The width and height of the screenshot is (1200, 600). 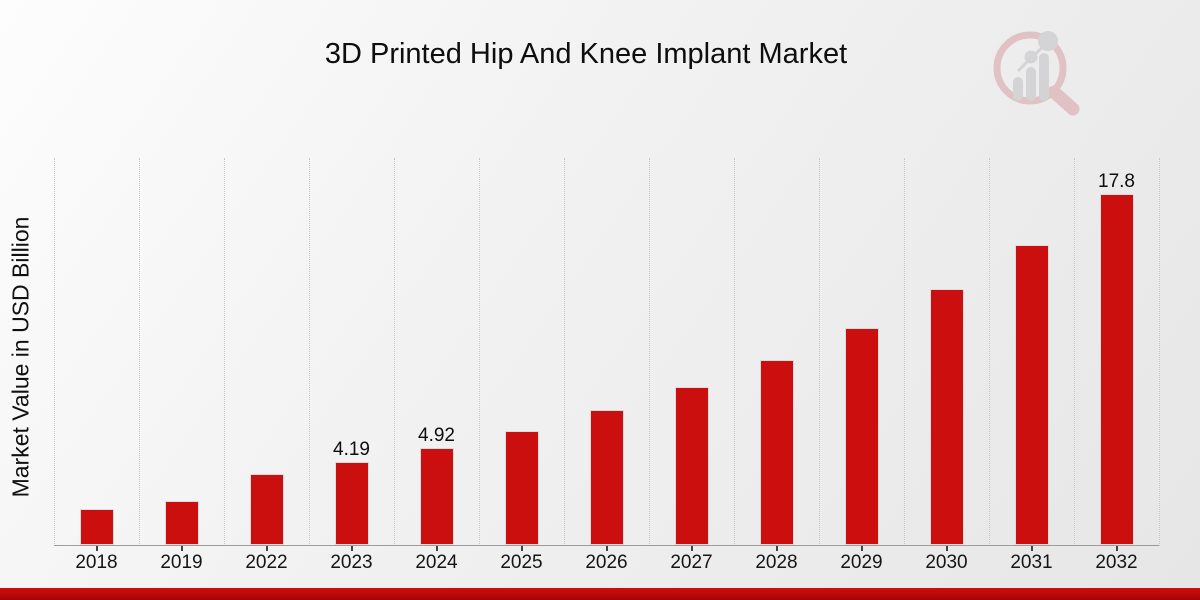 What do you see at coordinates (436, 435) in the screenshot?
I see `bar-value-label-2024: 4.92` at bounding box center [436, 435].